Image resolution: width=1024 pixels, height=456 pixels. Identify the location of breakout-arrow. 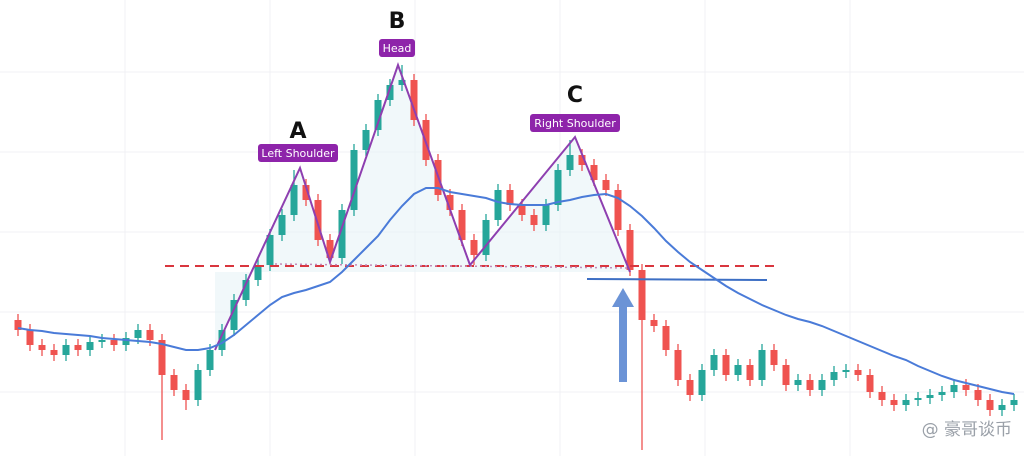
(623, 335).